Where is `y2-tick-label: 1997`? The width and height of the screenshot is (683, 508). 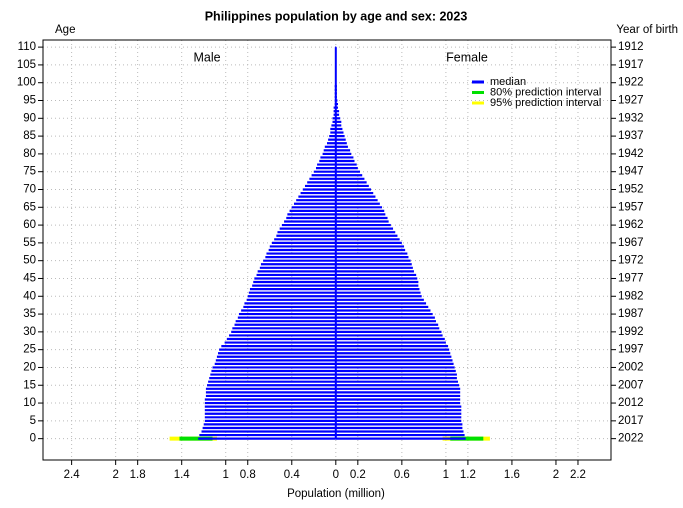
y2-tick-label: 1997 is located at coordinates (631, 350).